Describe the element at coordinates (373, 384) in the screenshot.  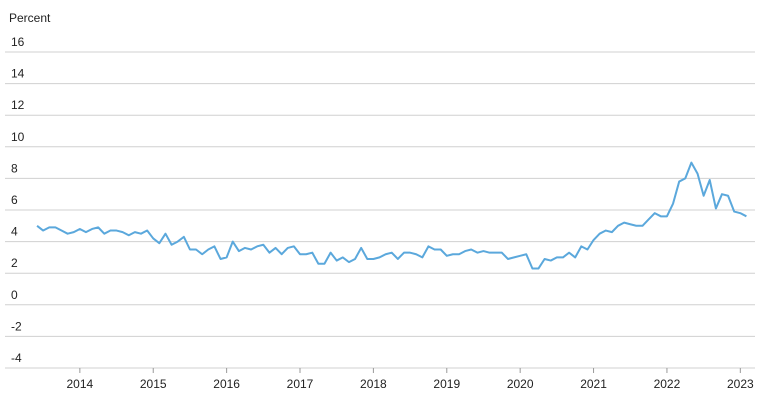
I see `x-tick-label: 2018` at that location.